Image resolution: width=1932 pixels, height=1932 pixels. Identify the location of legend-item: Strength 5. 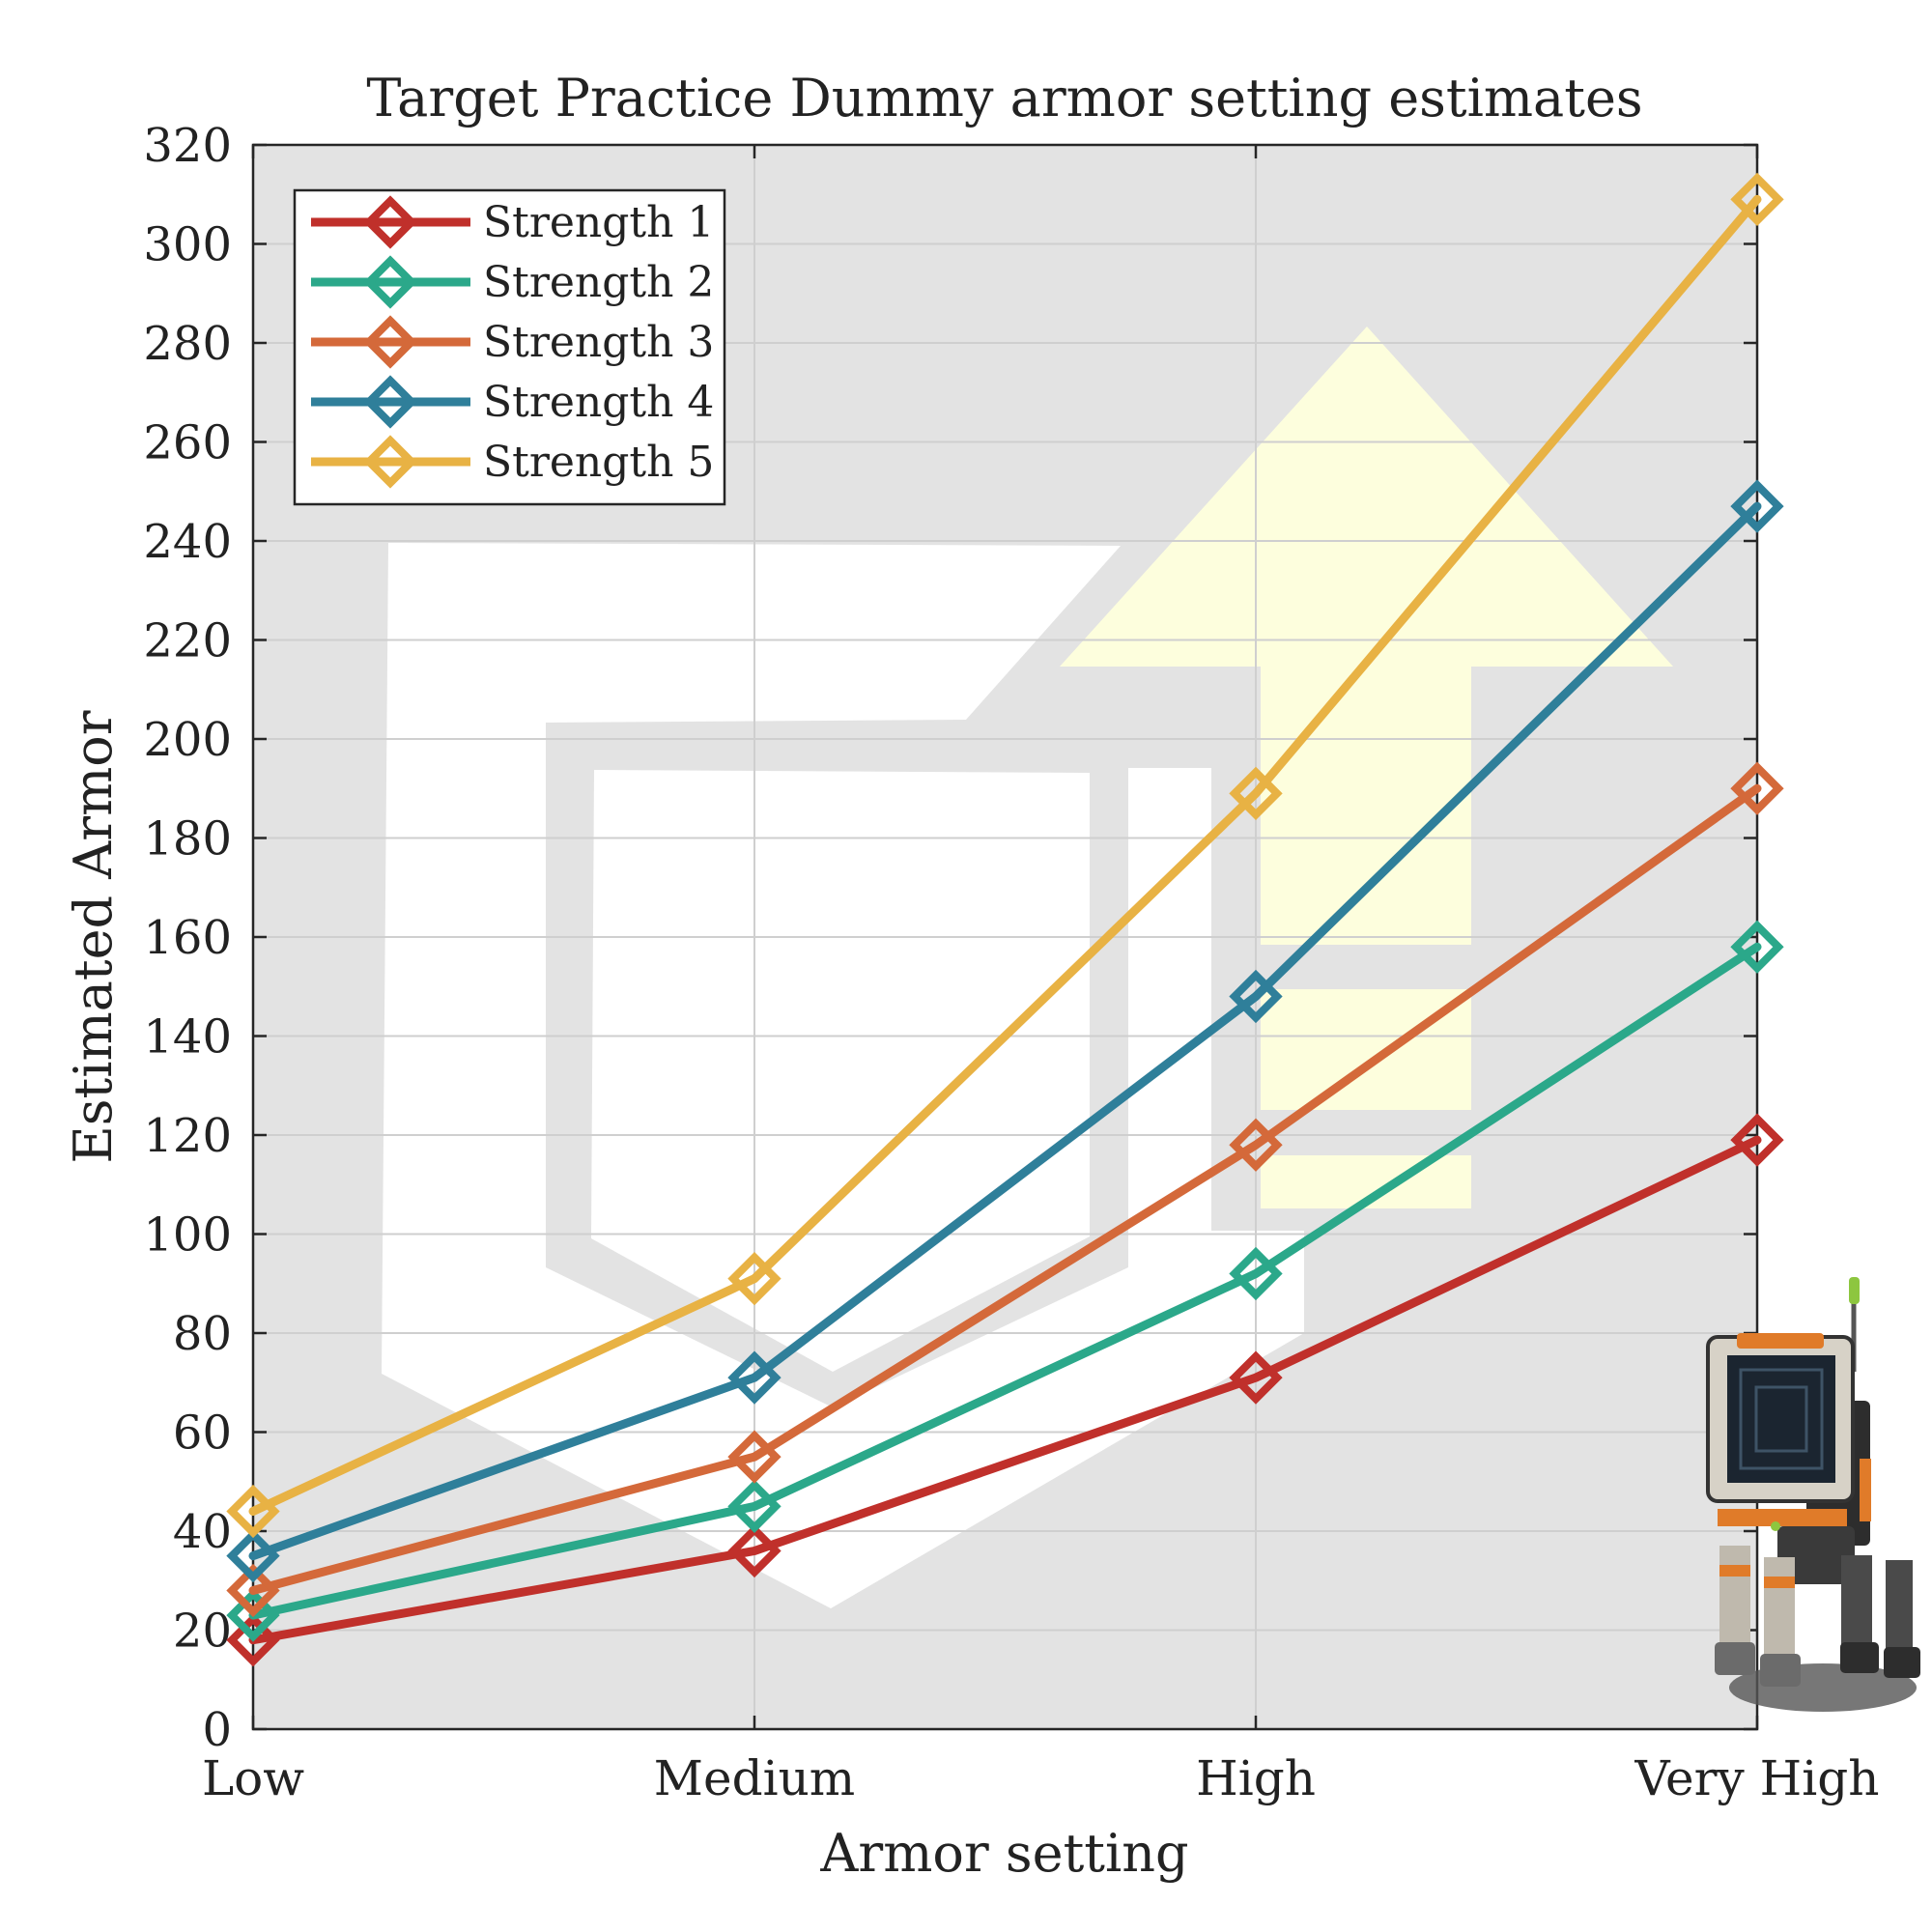
(512, 462).